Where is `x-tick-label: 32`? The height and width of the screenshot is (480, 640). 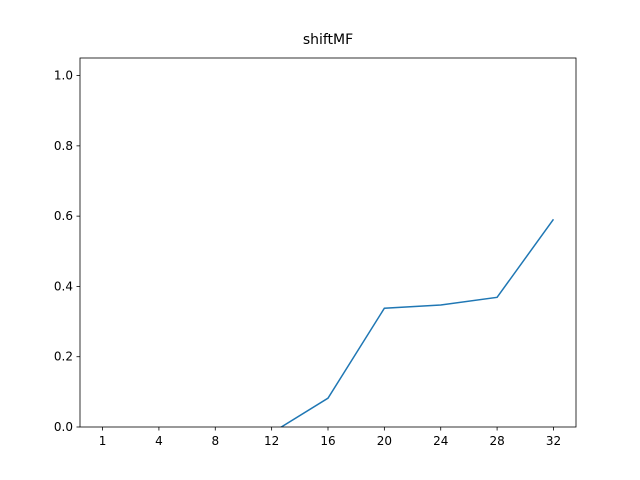
x-tick-label: 32 is located at coordinates (553, 441).